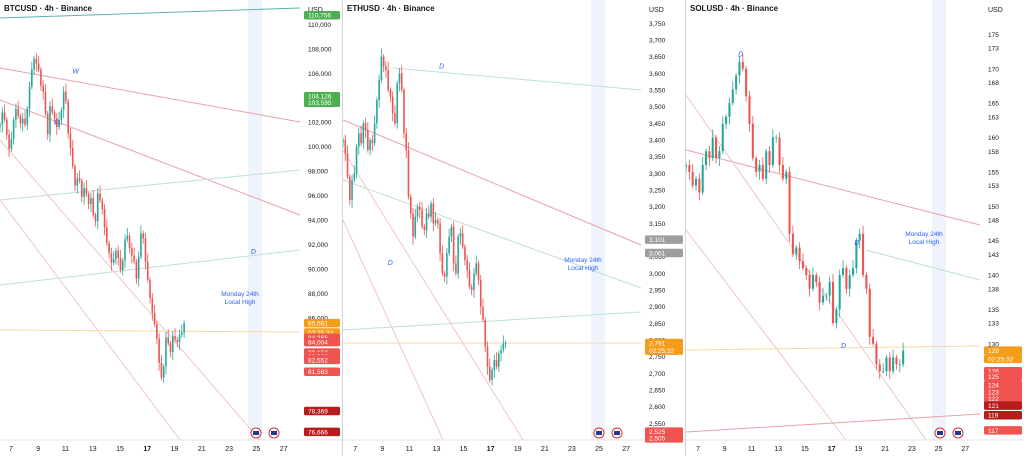 This screenshot has height=456, width=1024. Describe the element at coordinates (657, 432) in the screenshot. I see `price-tag-label: 2,525` at that location.